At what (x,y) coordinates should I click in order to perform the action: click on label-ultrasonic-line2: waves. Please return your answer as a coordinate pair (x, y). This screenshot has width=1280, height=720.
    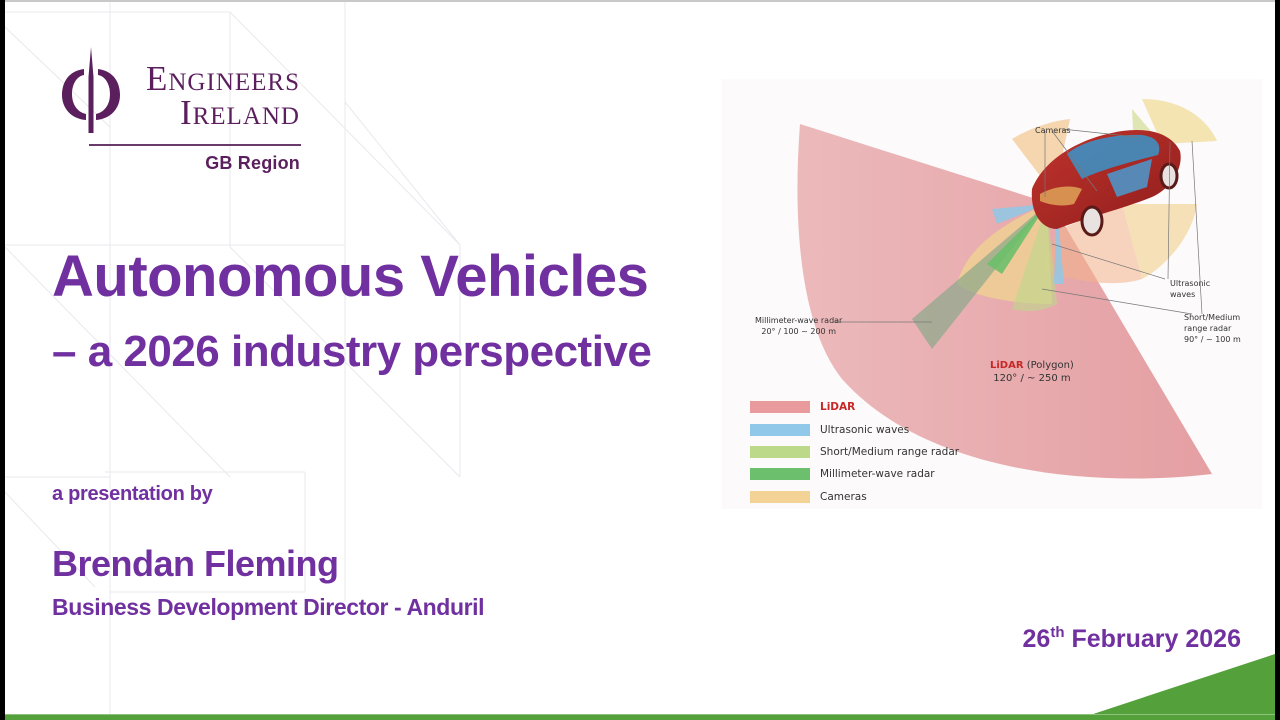
    Looking at the image, I should click on (1183, 294).